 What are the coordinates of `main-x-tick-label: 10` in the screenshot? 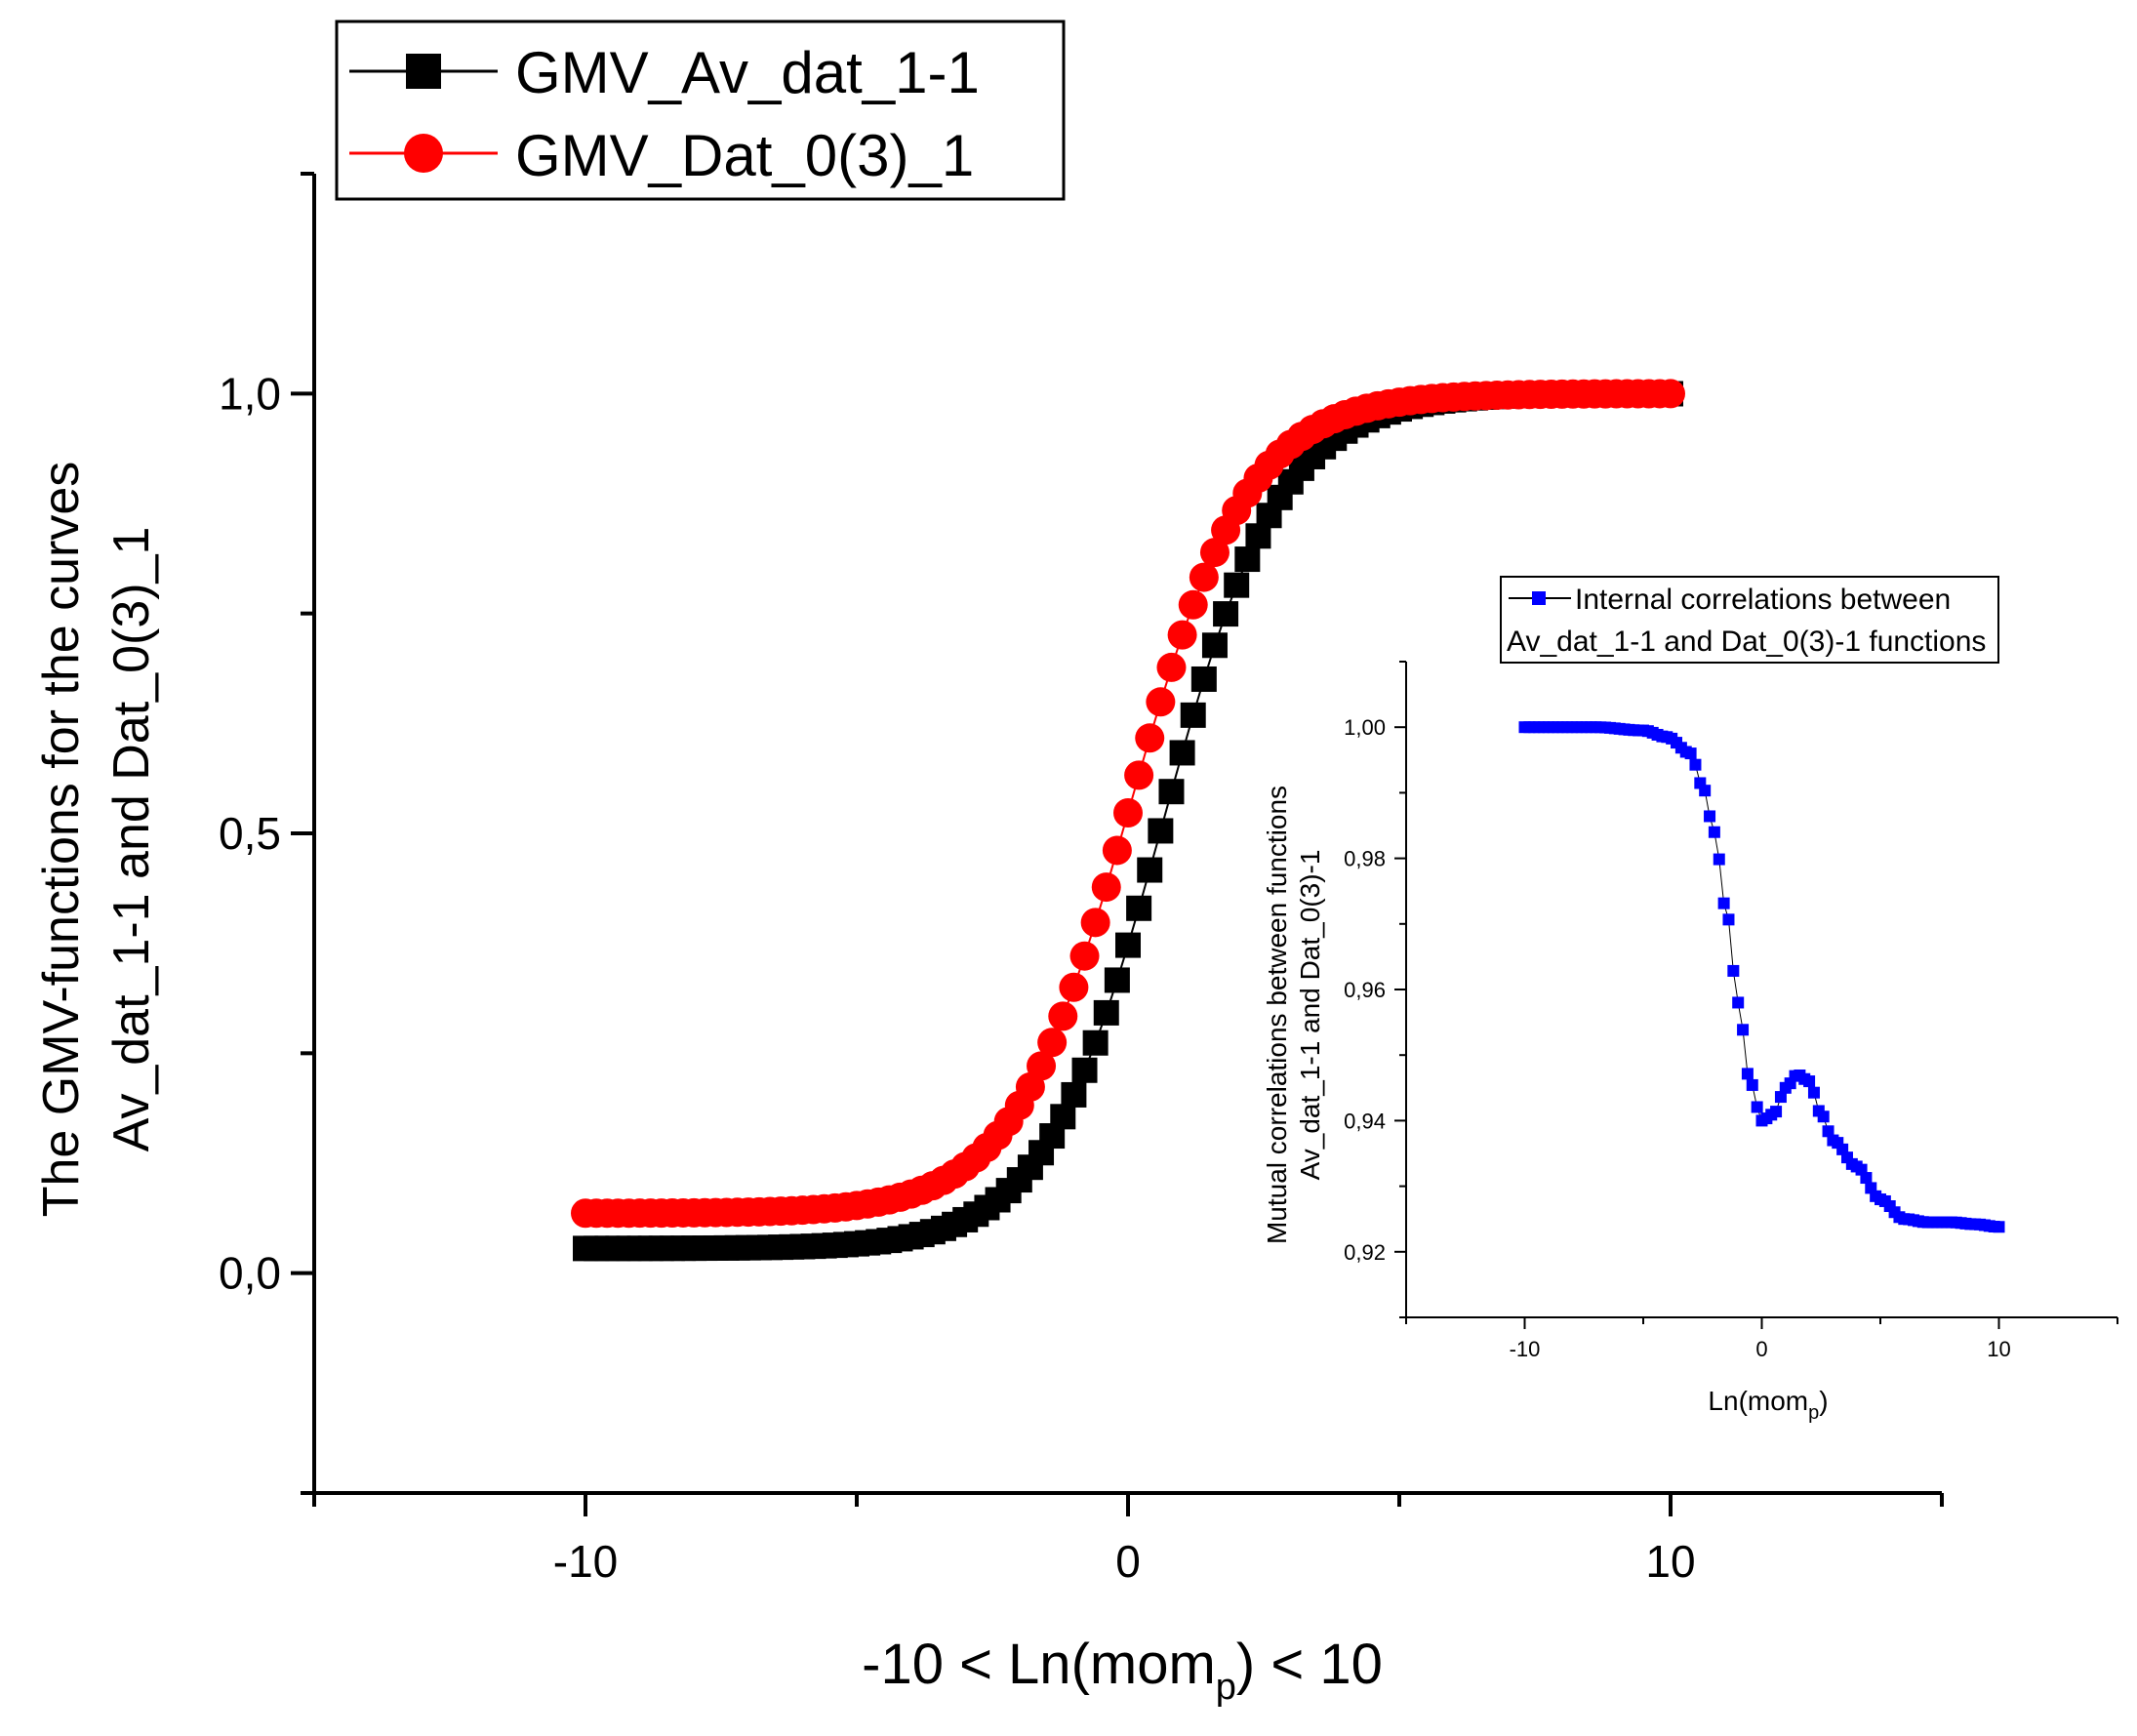 It's located at (1670, 1561).